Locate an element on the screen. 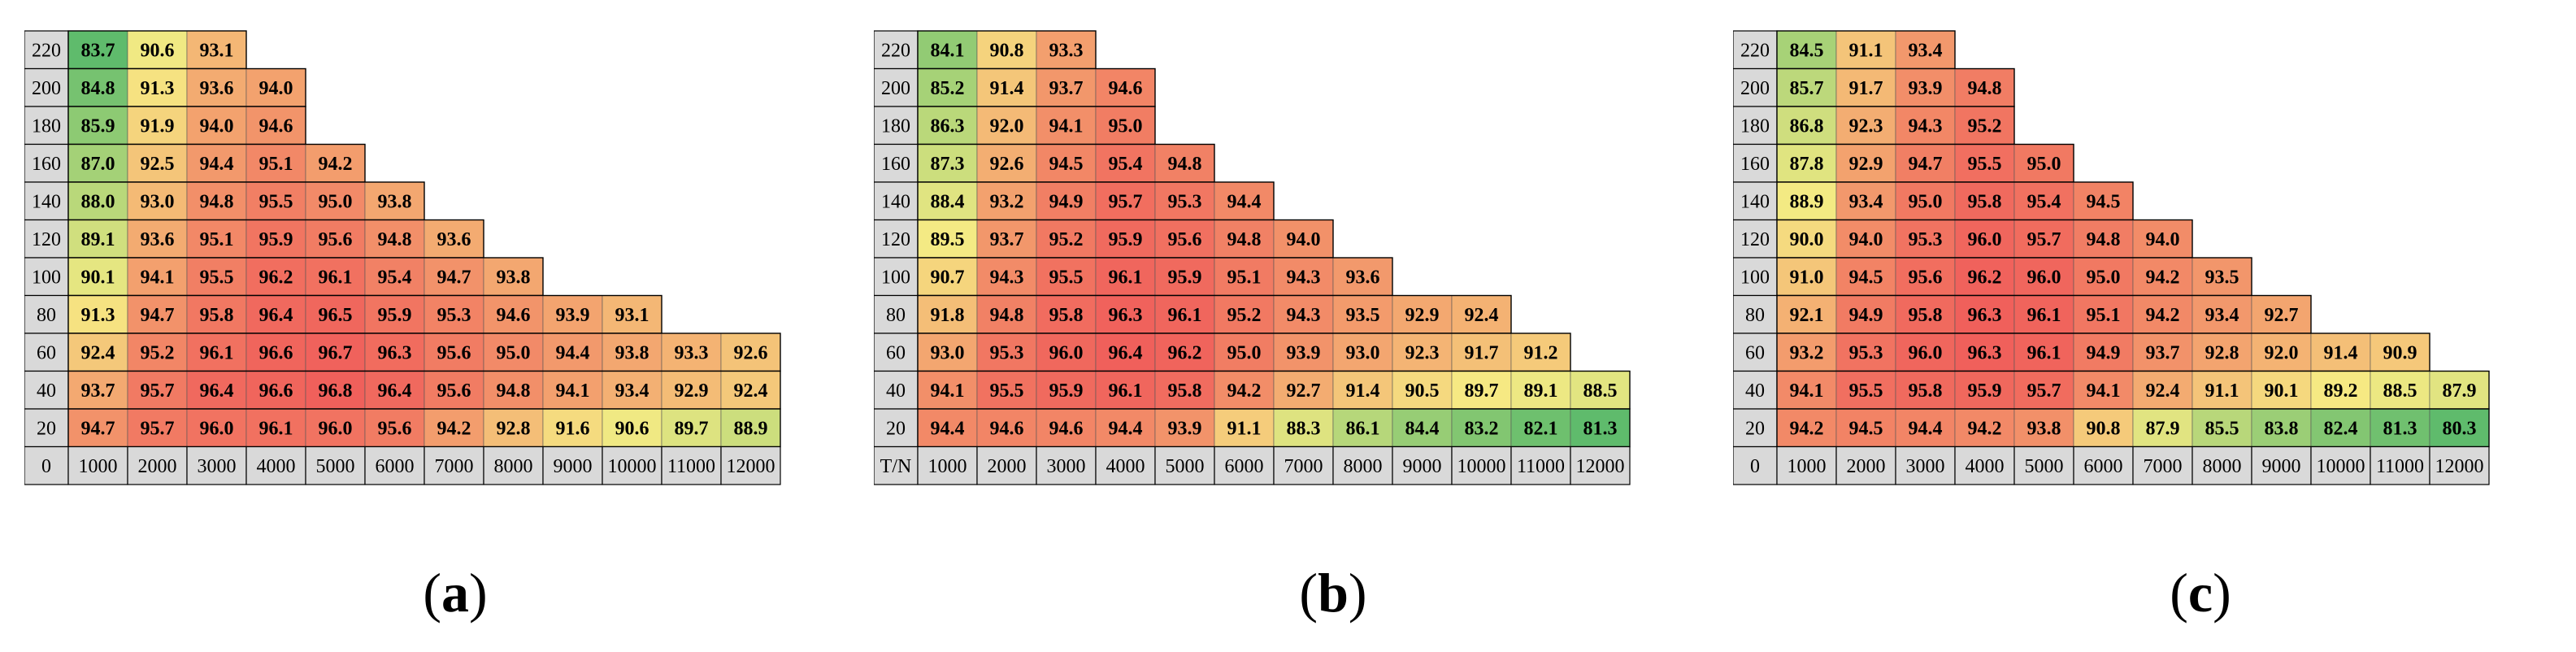 The width and height of the screenshot is (2576, 652). data-label: 88.9 is located at coordinates (751, 428).